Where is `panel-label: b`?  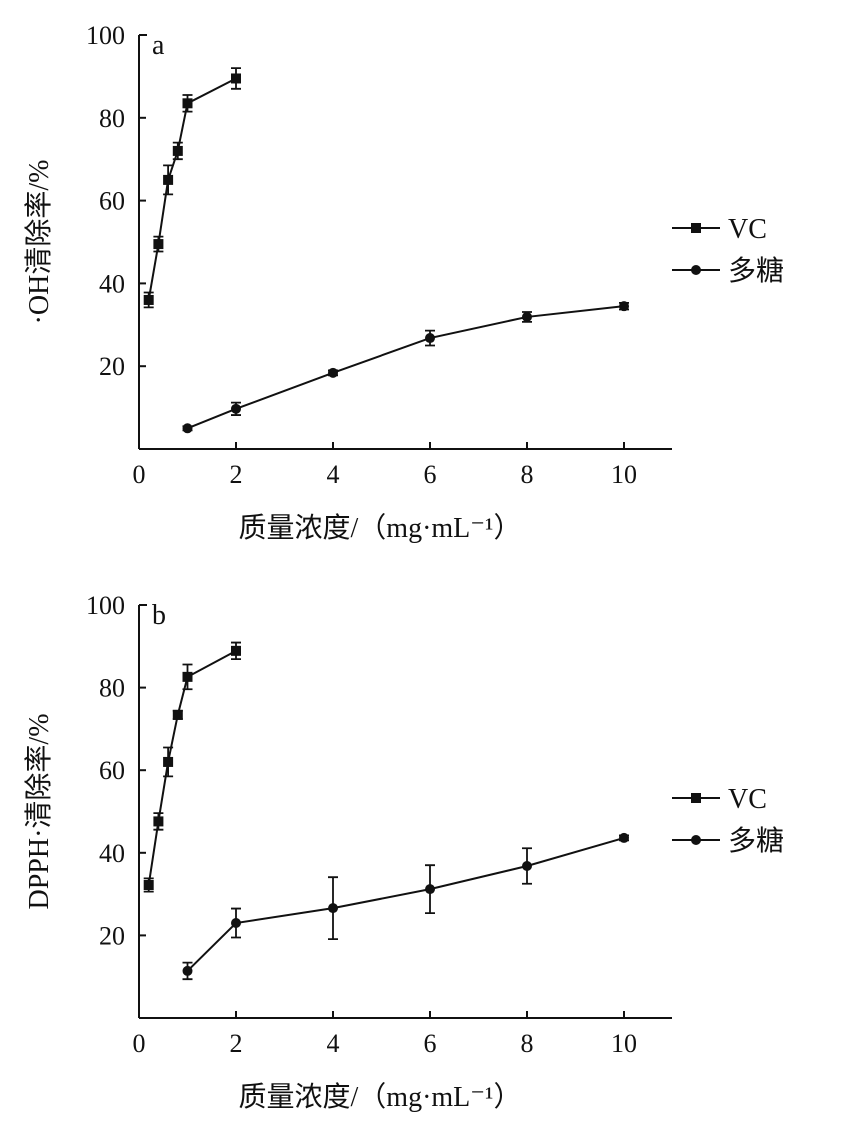
panel-label: b is located at coordinates (159, 615).